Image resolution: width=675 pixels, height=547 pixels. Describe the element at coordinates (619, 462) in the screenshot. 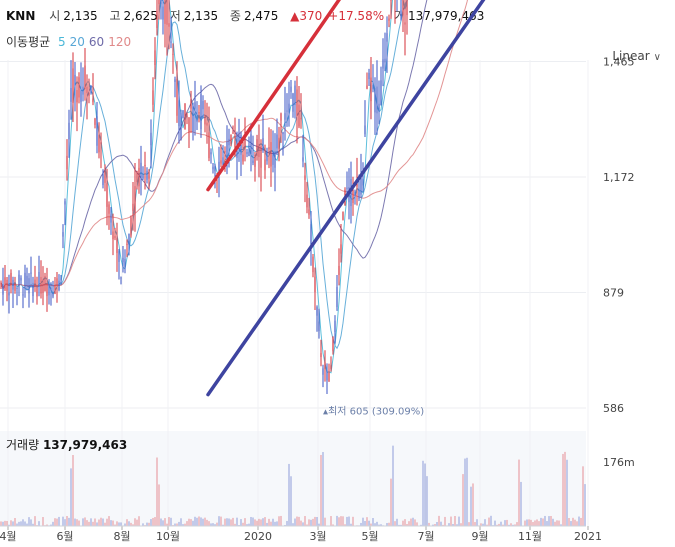

I see `volume-tick-label: 176m` at that location.